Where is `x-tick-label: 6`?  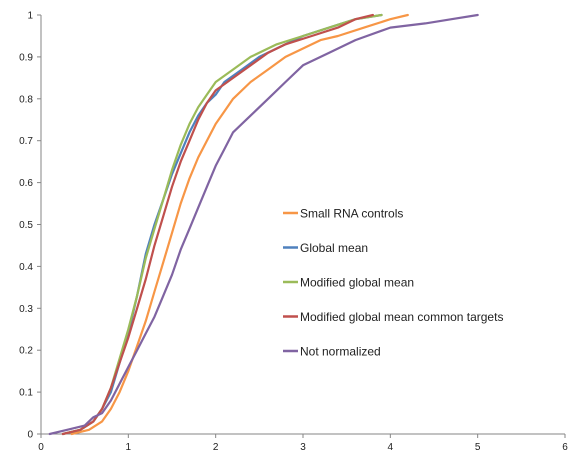
x-tick-label: 6 is located at coordinates (565, 447).